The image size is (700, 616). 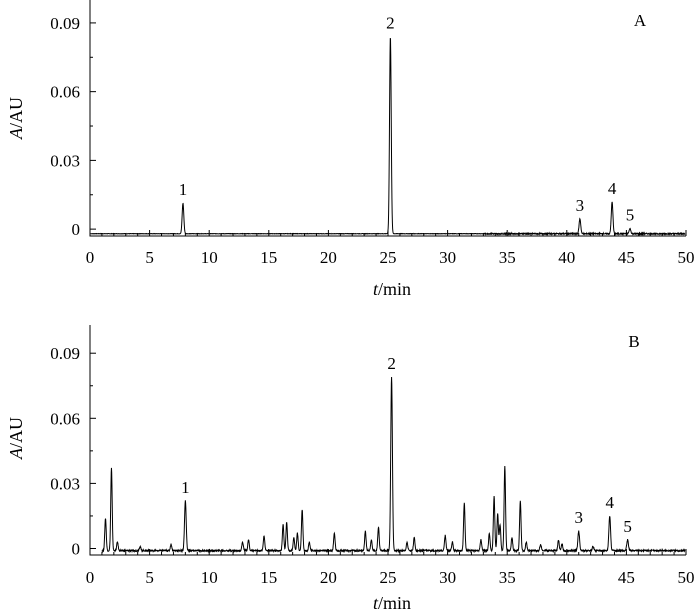 What do you see at coordinates (268, 257) in the screenshot?
I see `panel-a-x-tick-label: 15` at bounding box center [268, 257].